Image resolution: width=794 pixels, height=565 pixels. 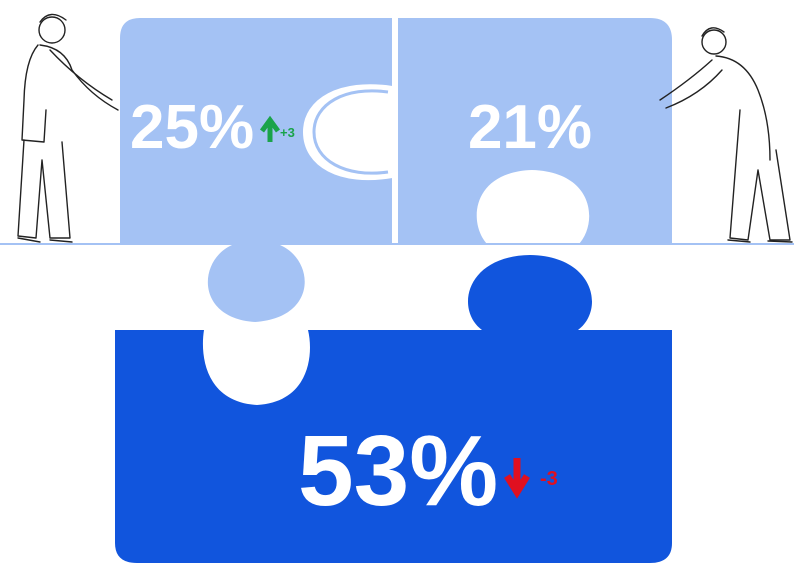 What do you see at coordinates (517, 478) in the screenshot?
I see `down-arrow` at bounding box center [517, 478].